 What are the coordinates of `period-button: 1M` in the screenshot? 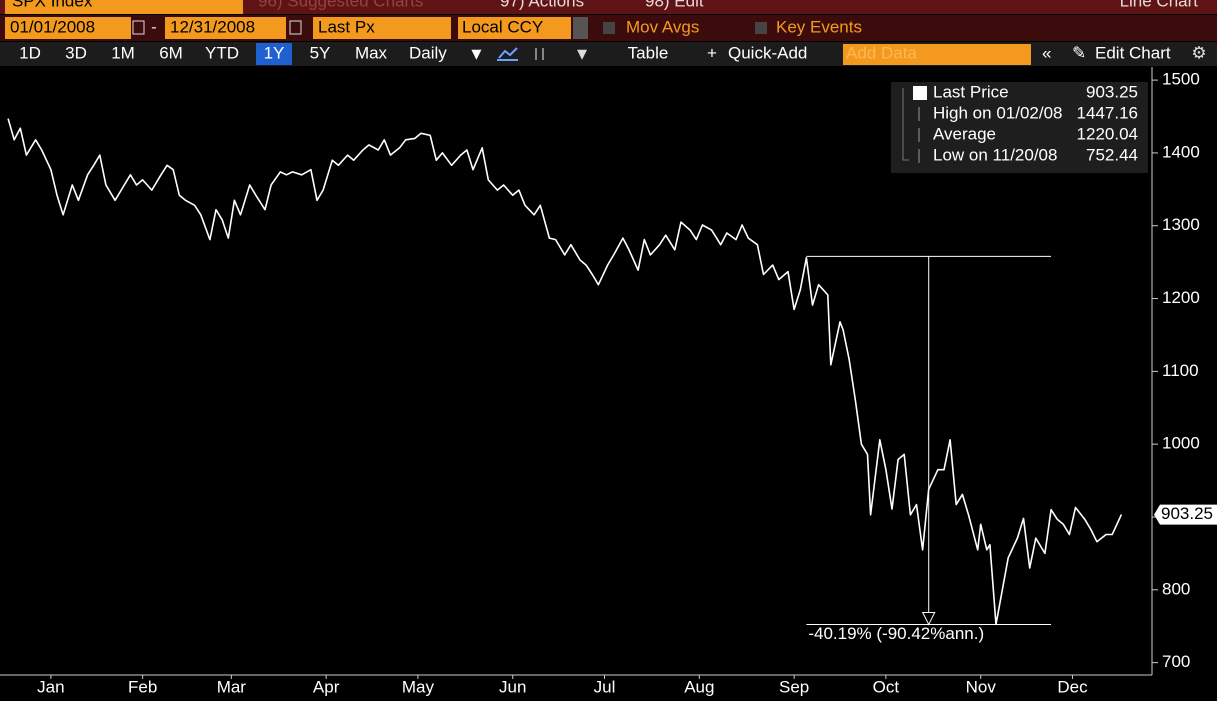 It's located at (123, 52).